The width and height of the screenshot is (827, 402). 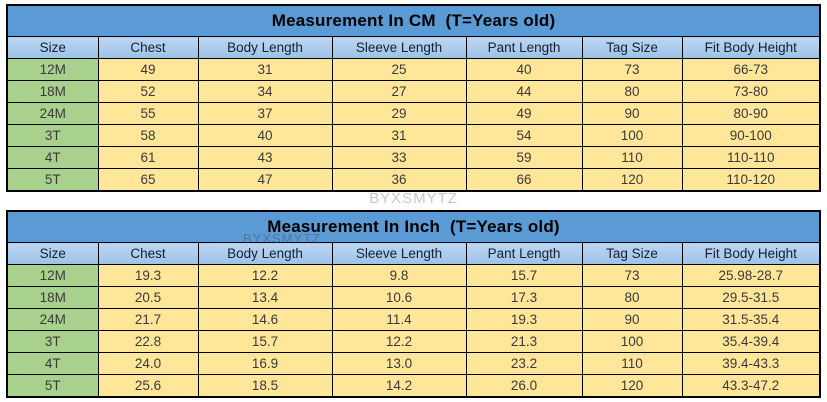 I want to click on value-cell: 25, so click(x=399, y=69).